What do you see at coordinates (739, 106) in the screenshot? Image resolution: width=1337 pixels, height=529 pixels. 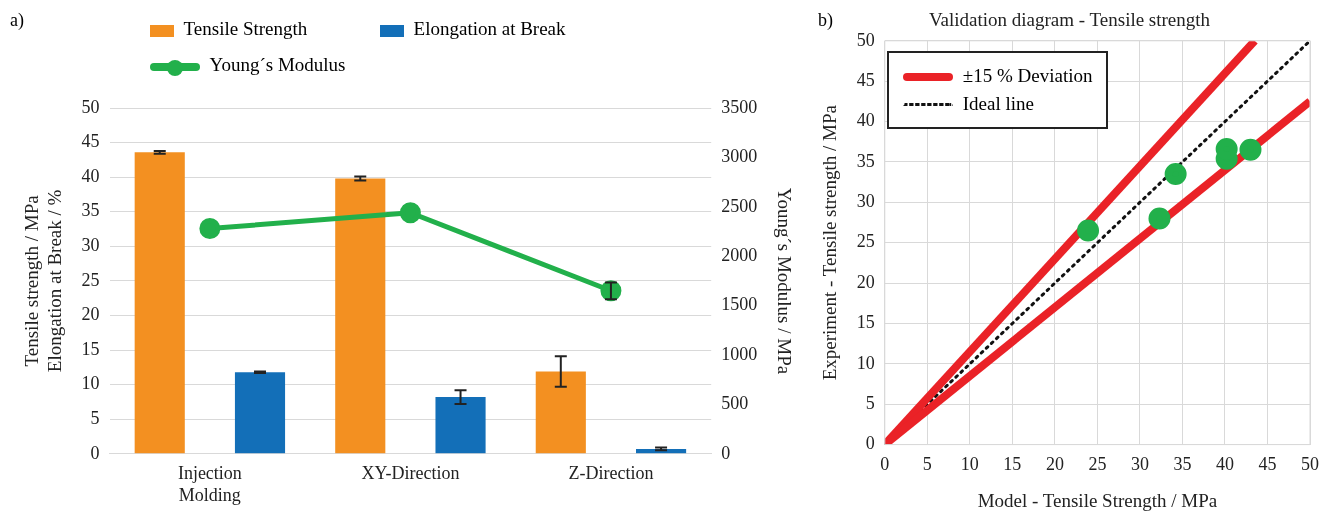 I see `y2-tick-label: 3500` at bounding box center [739, 106].